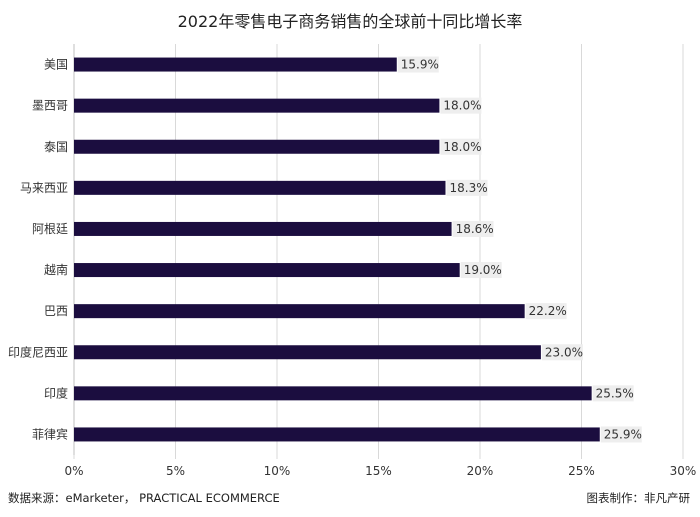 Image resolution: width=700 pixels, height=517 pixels. What do you see at coordinates (480, 471) in the screenshot?
I see `x-tick-label: 20%` at bounding box center [480, 471].